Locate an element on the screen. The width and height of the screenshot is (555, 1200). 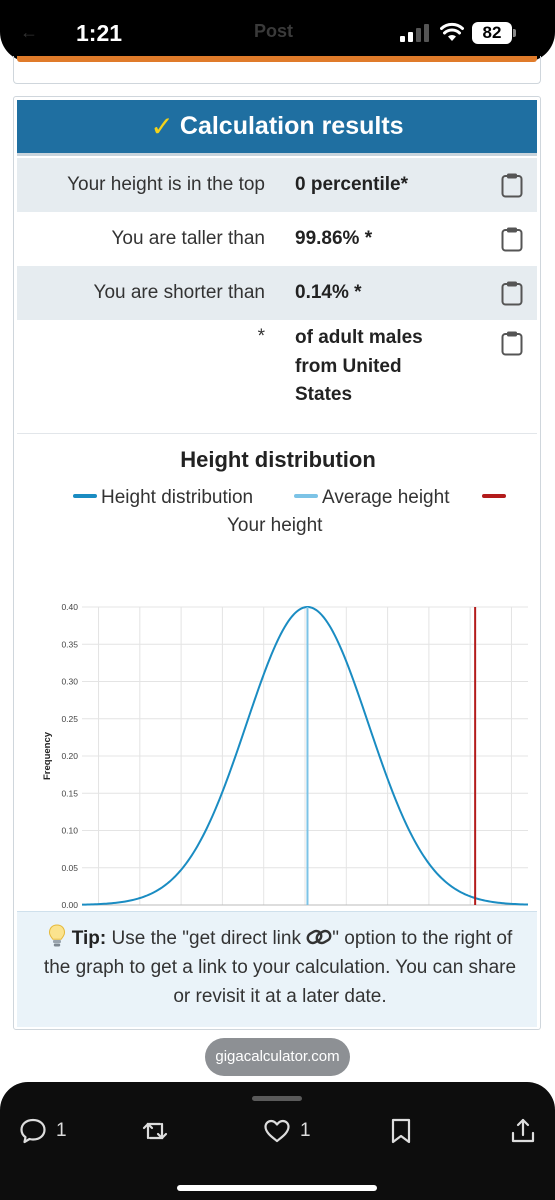
like-count: 1 is located at coordinates (305, 1130).